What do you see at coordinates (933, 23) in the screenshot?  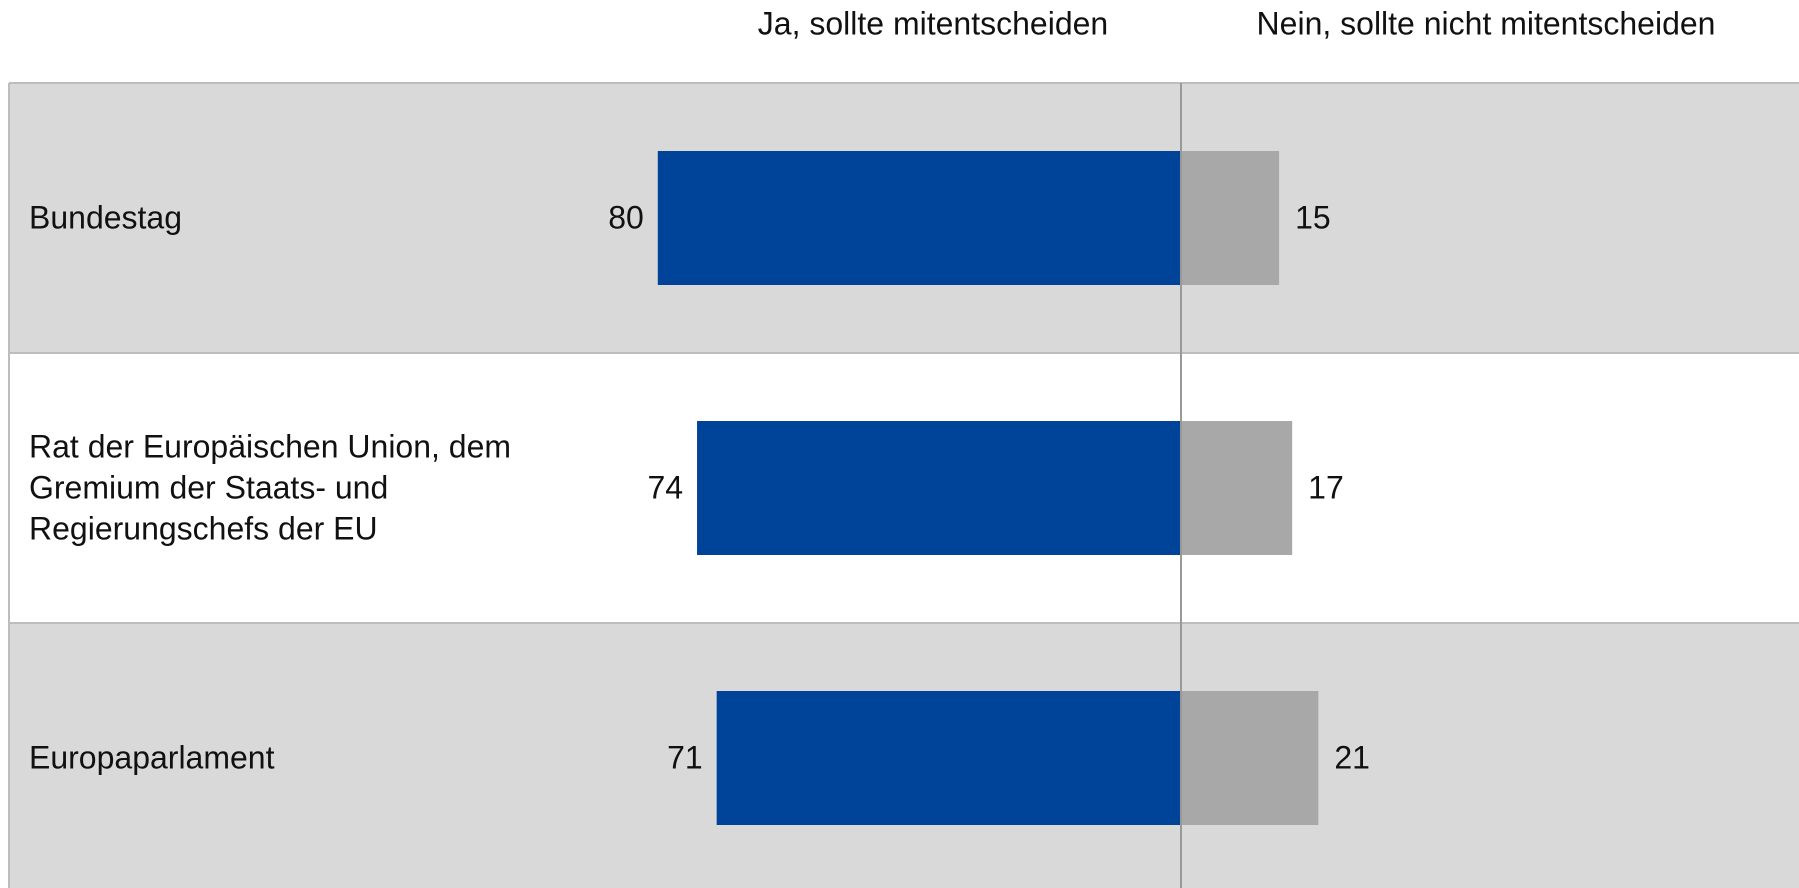 I see `legend-label: Ja, sollte mitentscheiden` at bounding box center [933, 23].